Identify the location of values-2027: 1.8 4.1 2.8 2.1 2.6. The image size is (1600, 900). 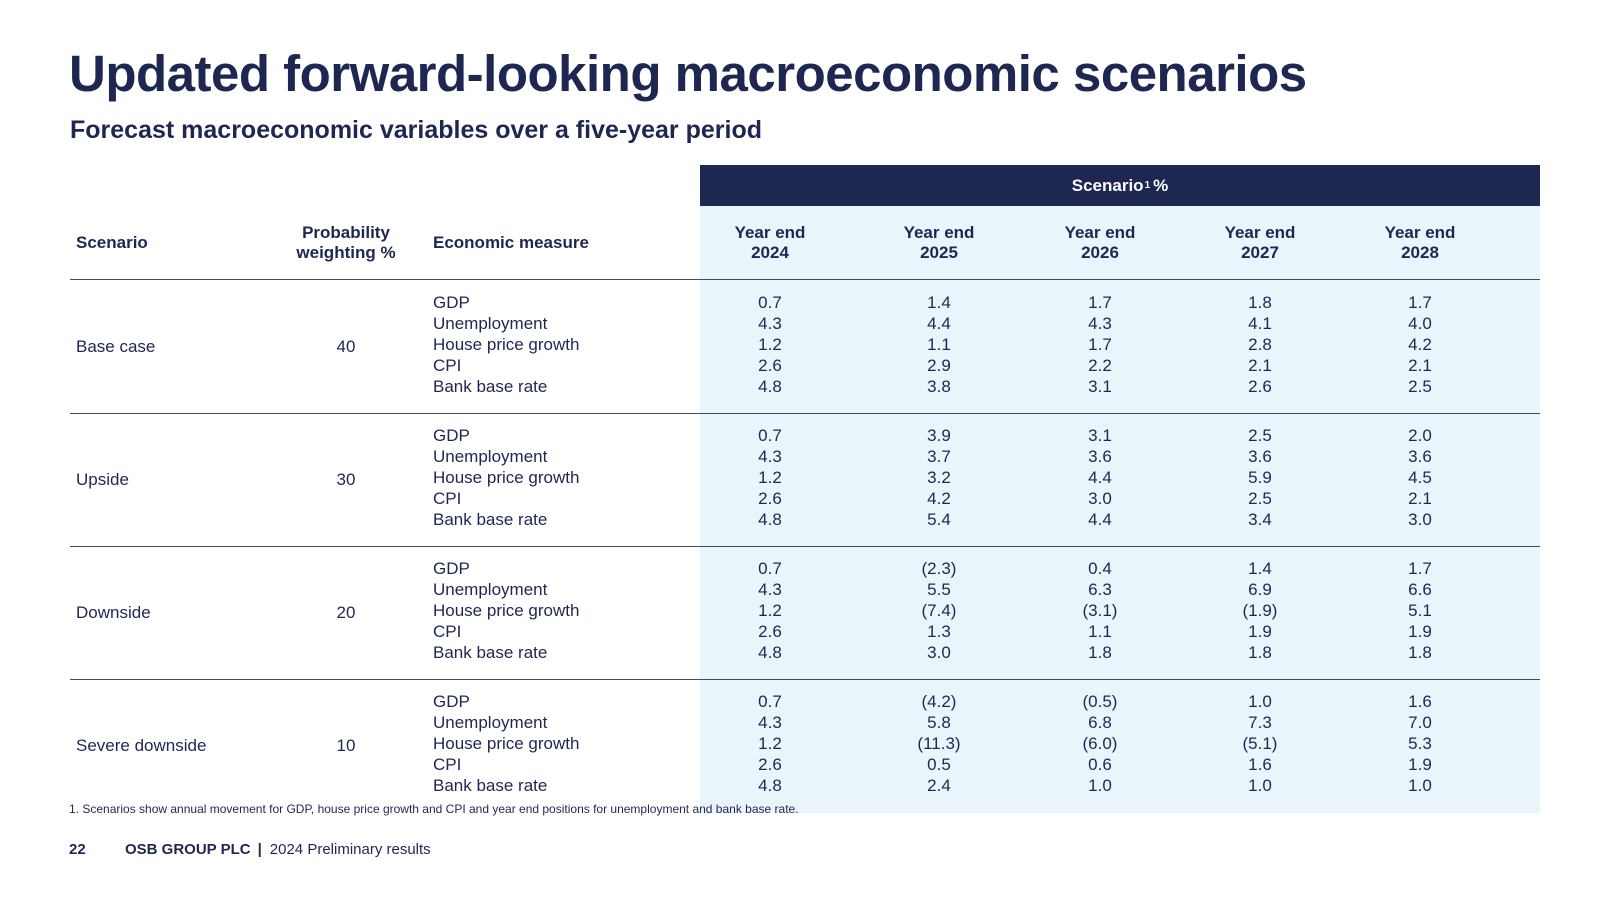
(1260, 344).